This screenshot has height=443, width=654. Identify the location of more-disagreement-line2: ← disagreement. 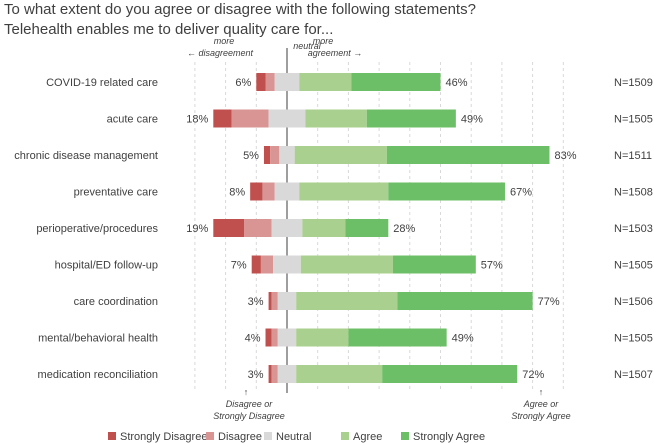
(220, 53).